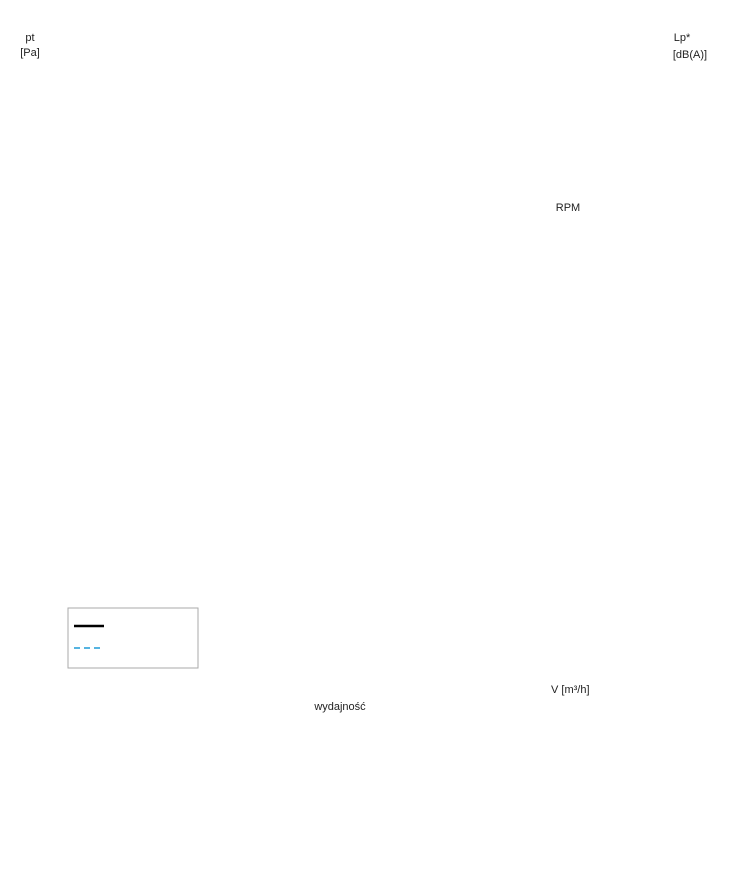 The image size is (744, 894). Describe the element at coordinates (570, 690) in the screenshot. I see `x-unit: V [m³/h]` at that location.